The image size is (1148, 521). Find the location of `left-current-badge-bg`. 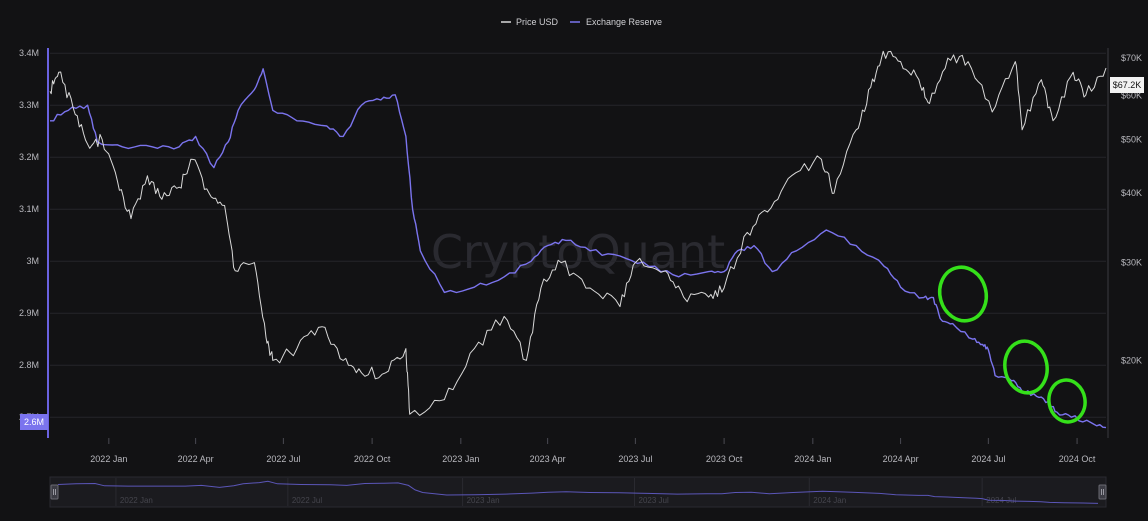

left-current-badge-bg is located at coordinates (34, 422).